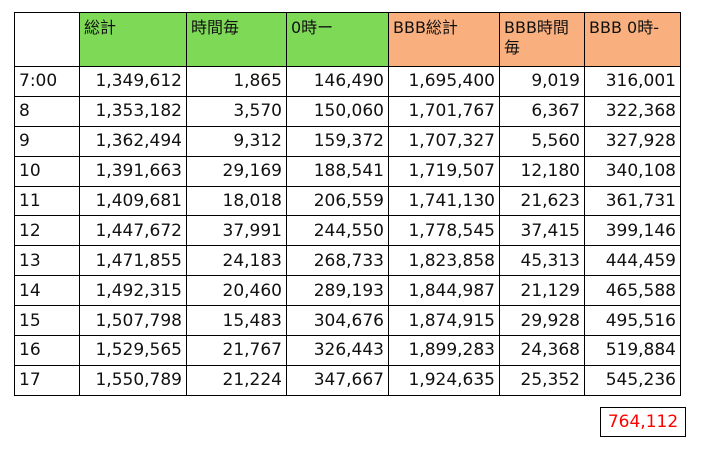  Describe the element at coordinates (542, 350) in the screenshot. I see `table-cell: 24,368` at that location.